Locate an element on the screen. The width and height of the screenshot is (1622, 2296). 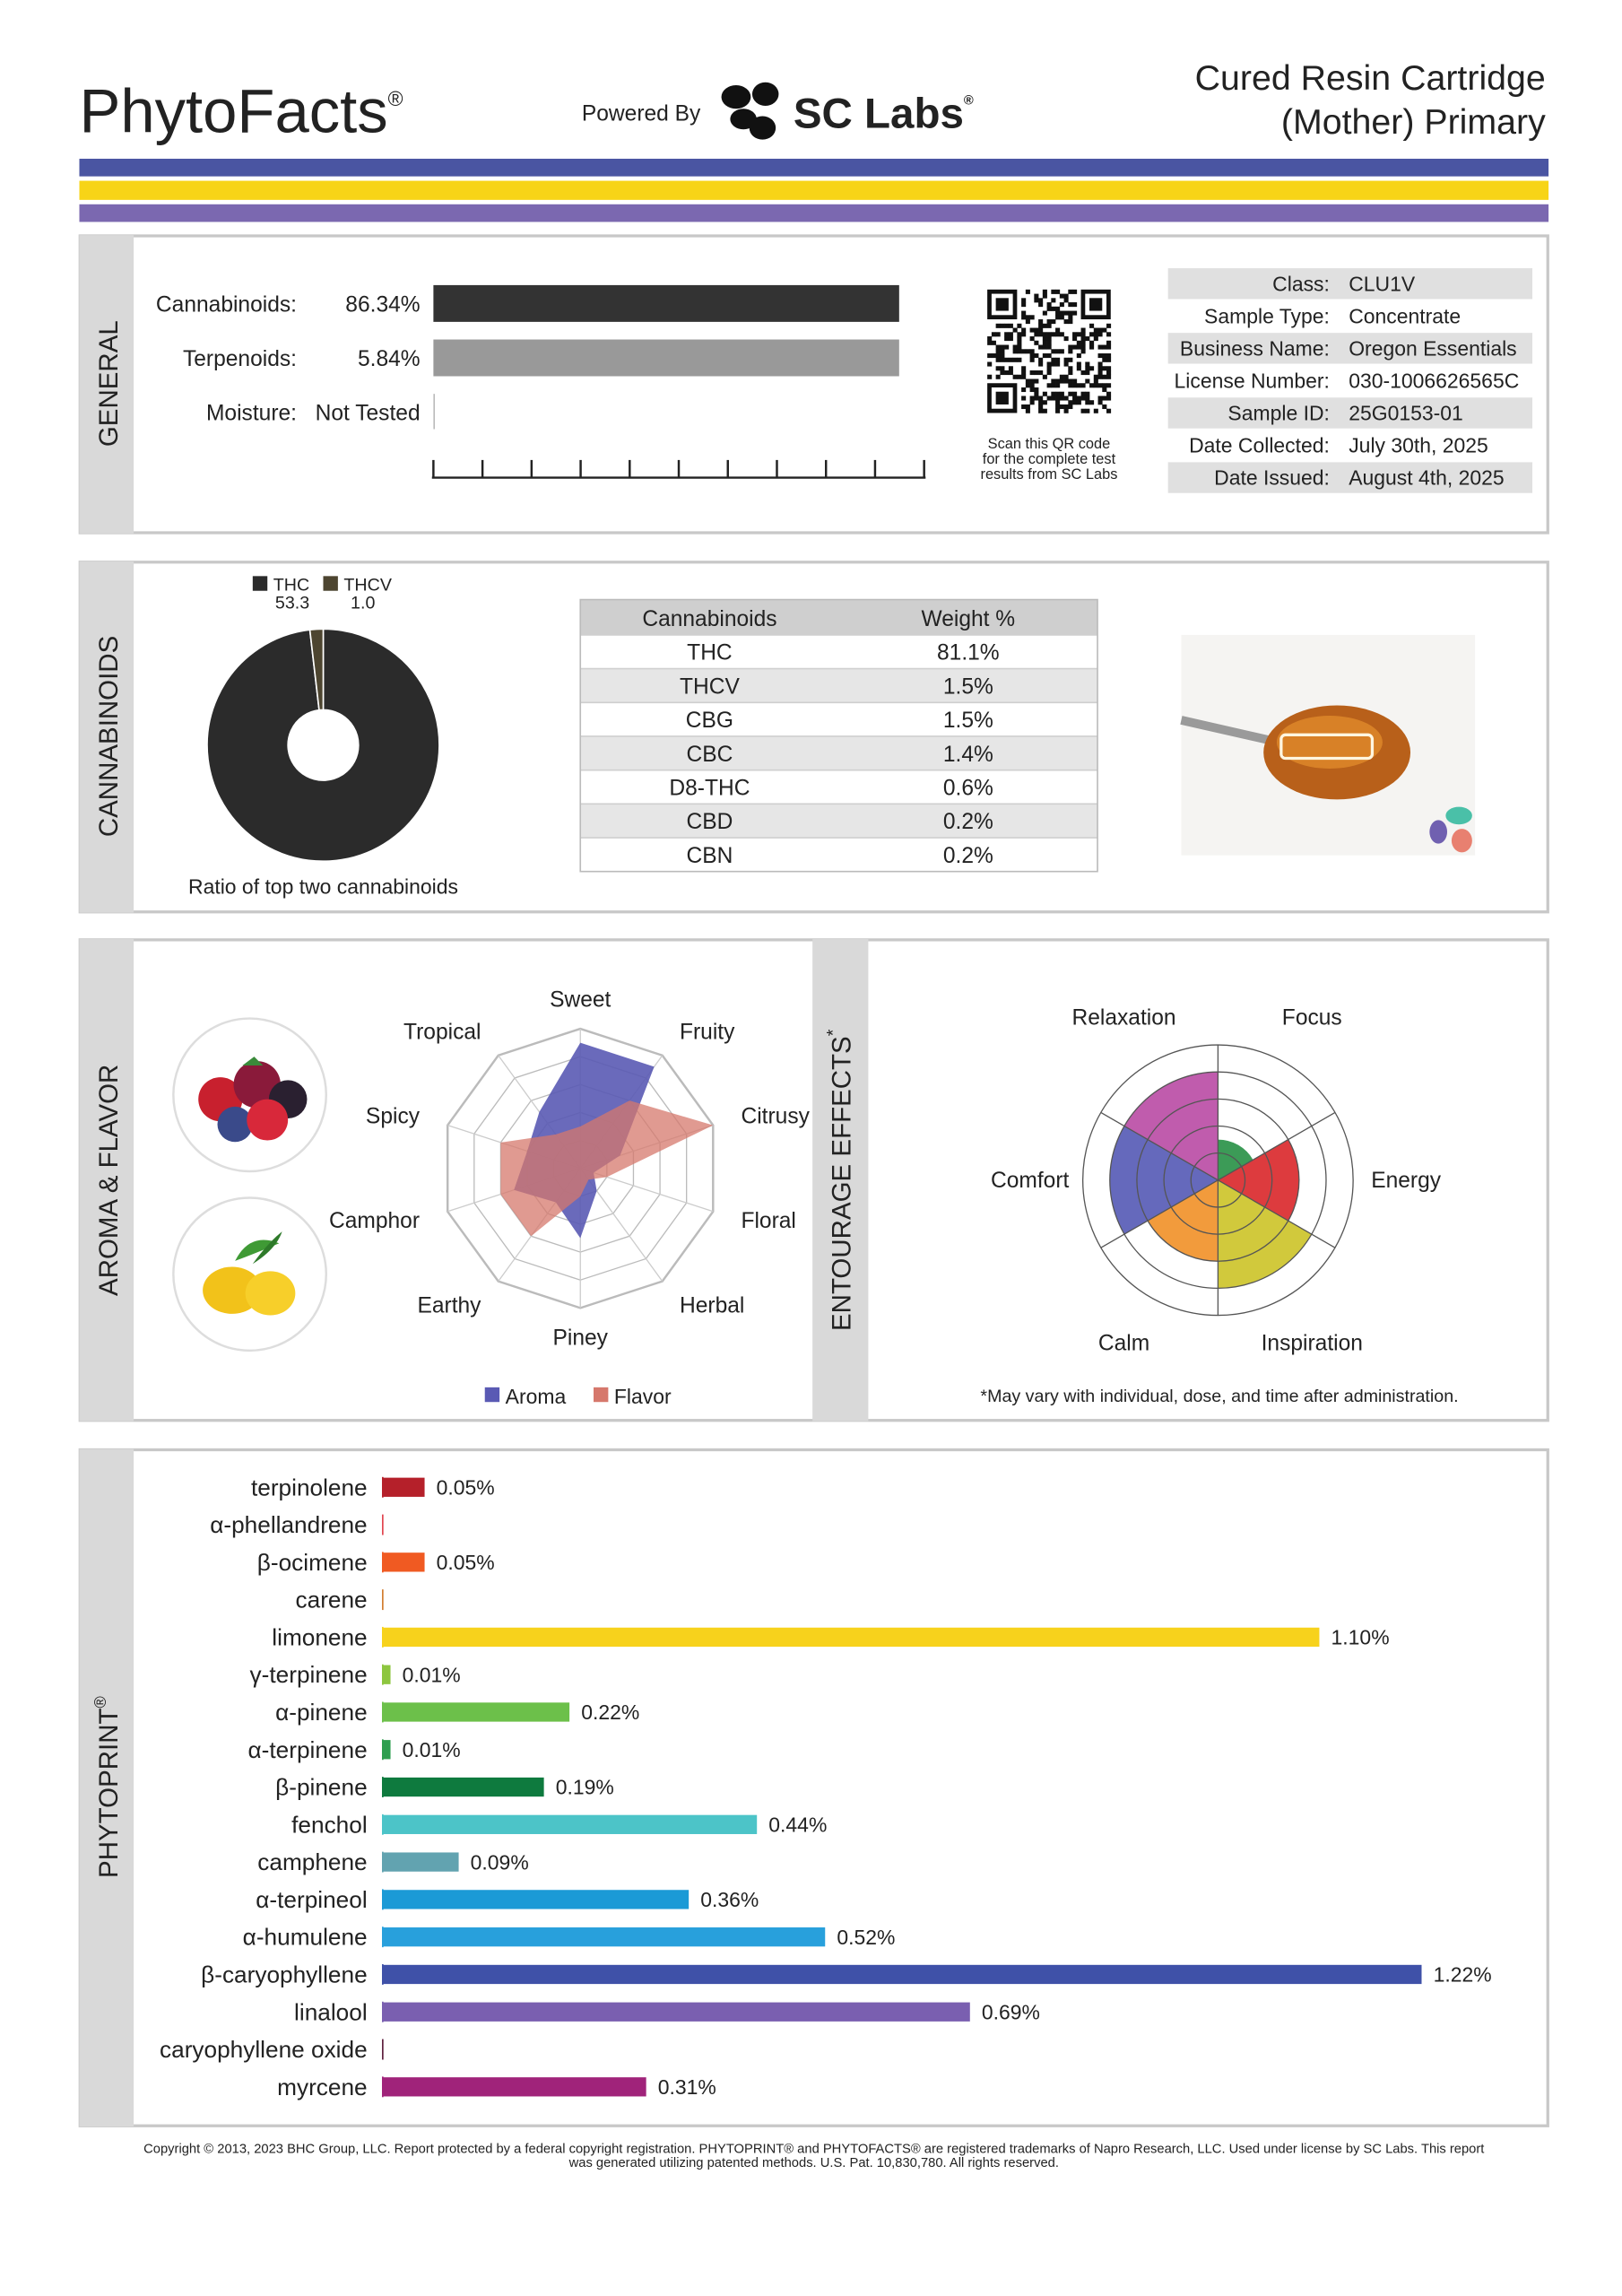
terpene-name: α-terpinene is located at coordinates (308, 1749).